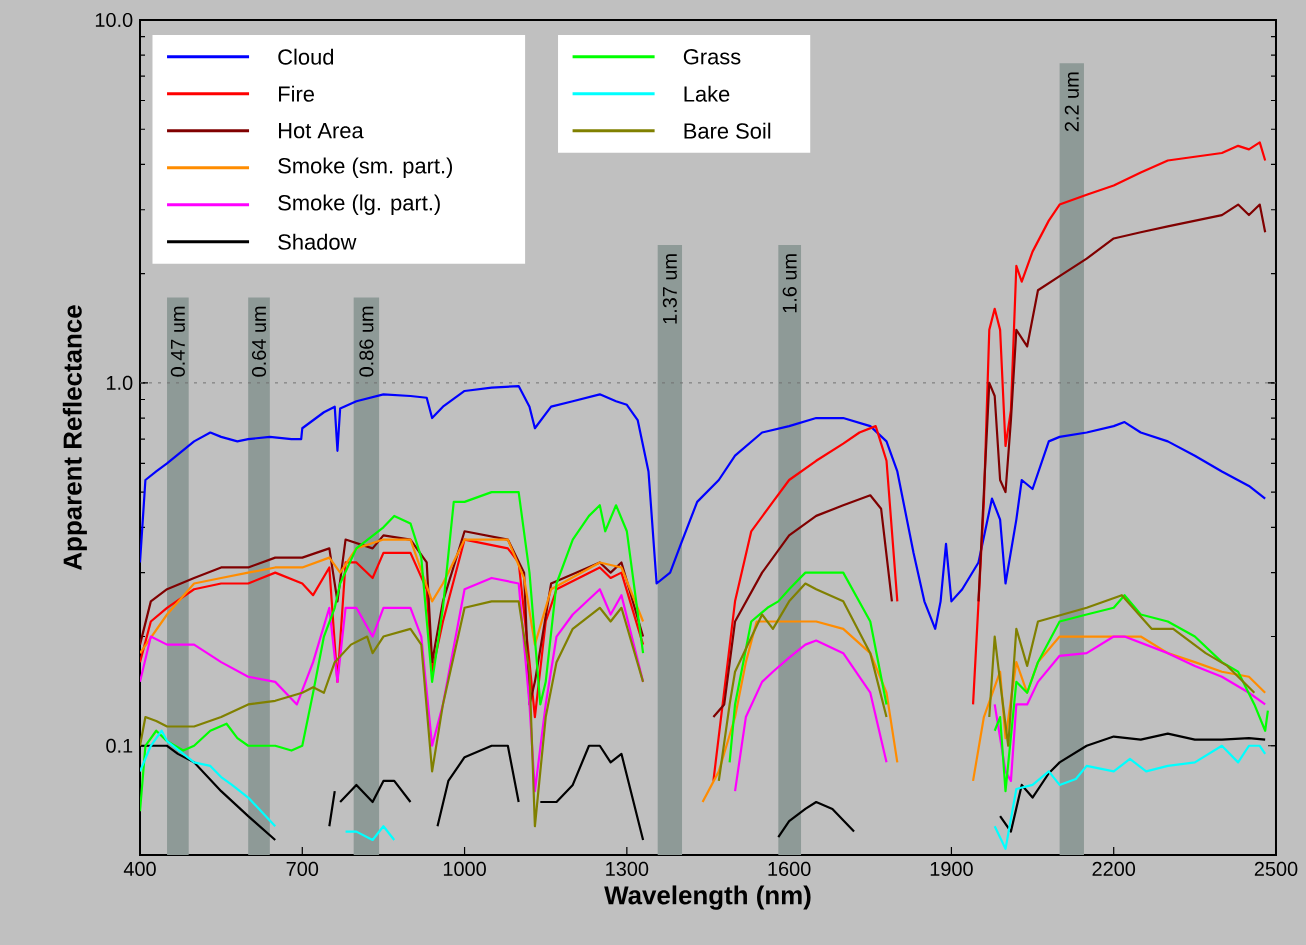 The image size is (1306, 945). What do you see at coordinates (365, 167) in the screenshot?
I see `legend-label: Smoke (sm. part.)` at bounding box center [365, 167].